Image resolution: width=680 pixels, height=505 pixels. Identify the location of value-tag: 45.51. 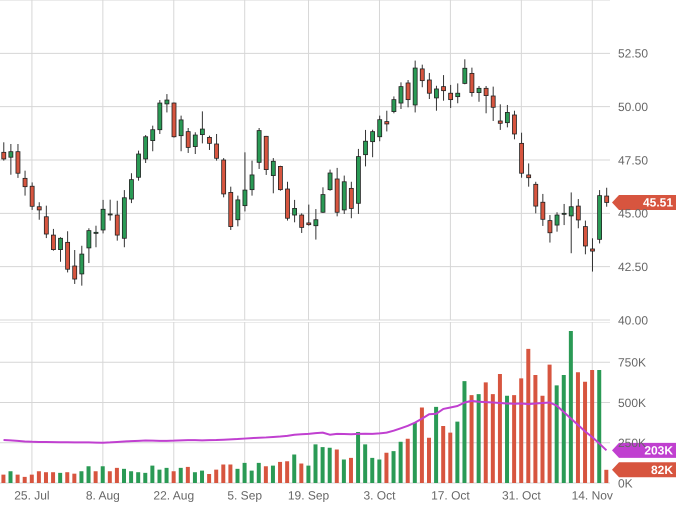
(644, 202).